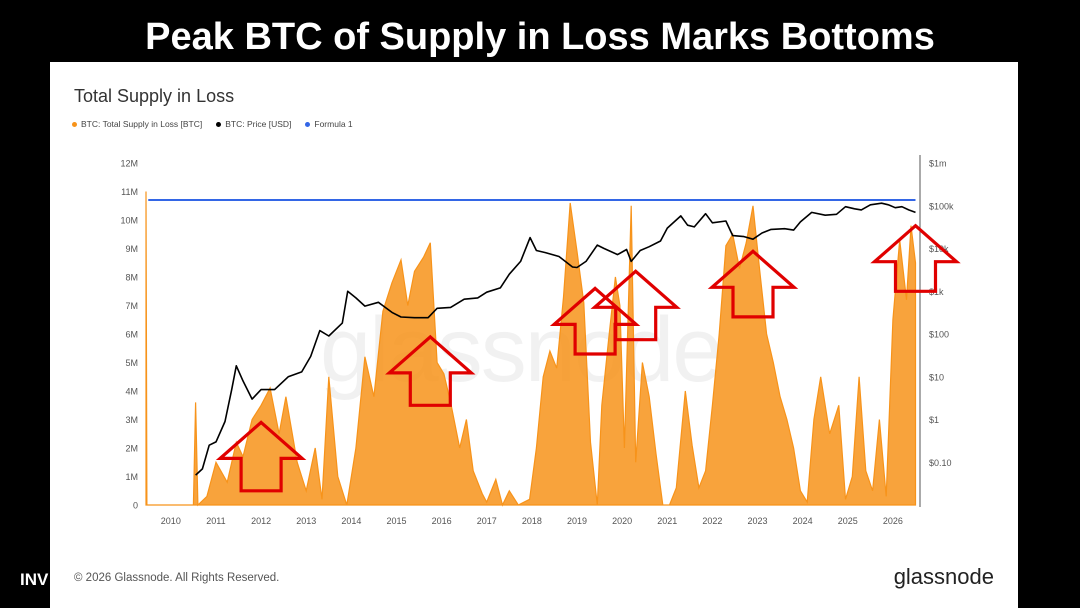  I want to click on legend-dot-supply, so click(74, 124).